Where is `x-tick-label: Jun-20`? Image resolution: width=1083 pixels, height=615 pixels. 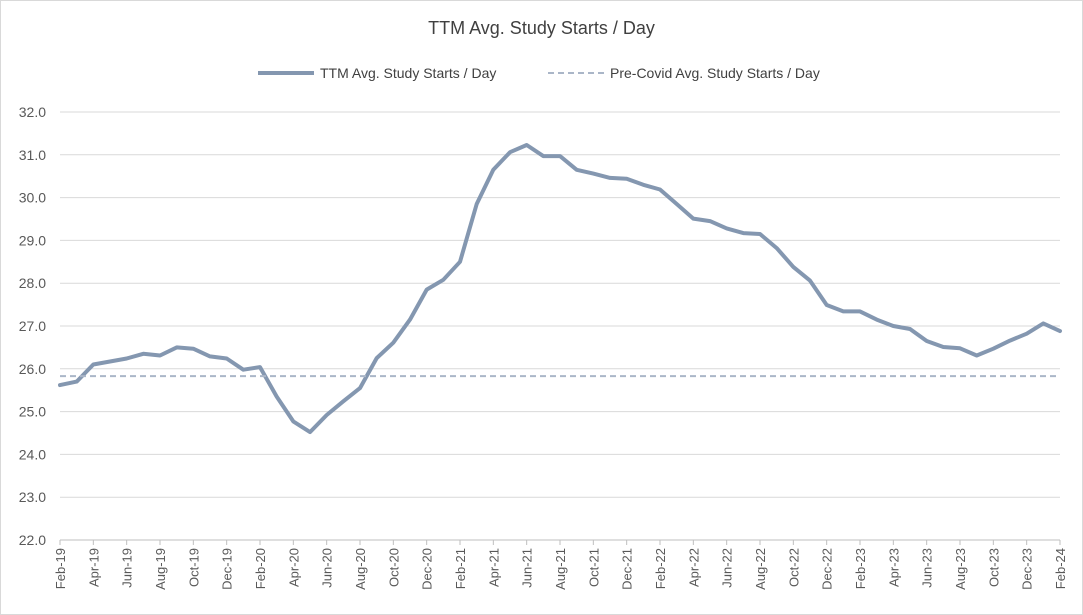 x-tick-label: Jun-20 is located at coordinates (327, 568).